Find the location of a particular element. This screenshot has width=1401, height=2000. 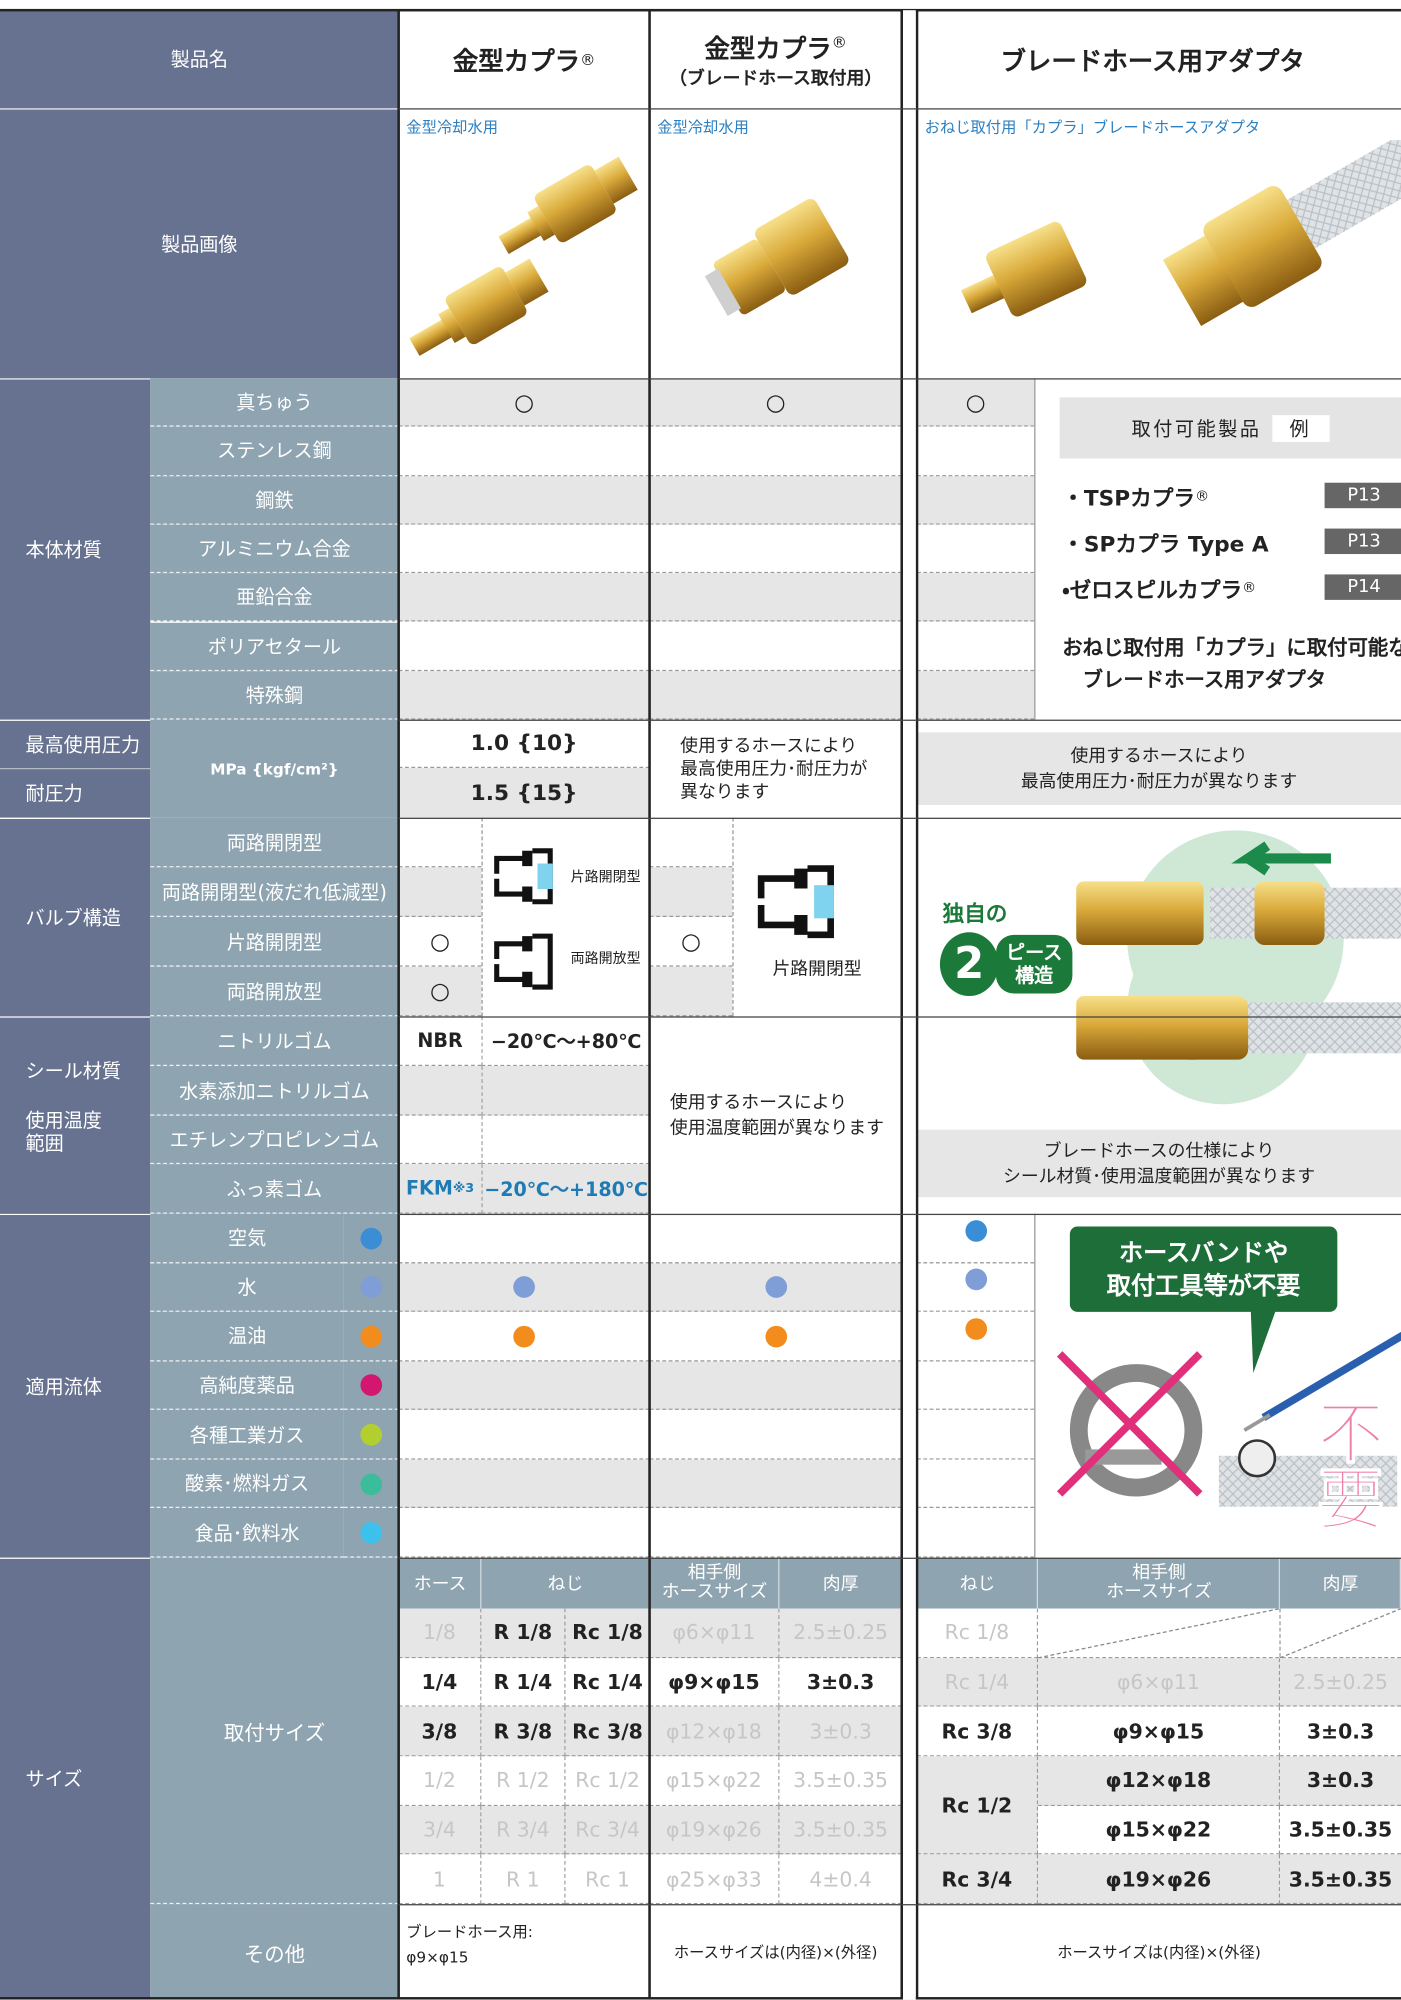

text: 特殊鋼 is located at coordinates (274, 695).